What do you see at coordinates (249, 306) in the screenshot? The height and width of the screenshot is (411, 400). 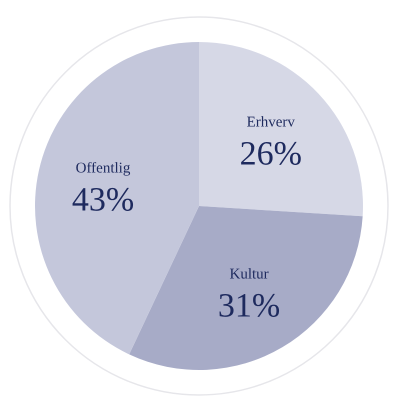 I see `data-label: 31%` at bounding box center [249, 306].